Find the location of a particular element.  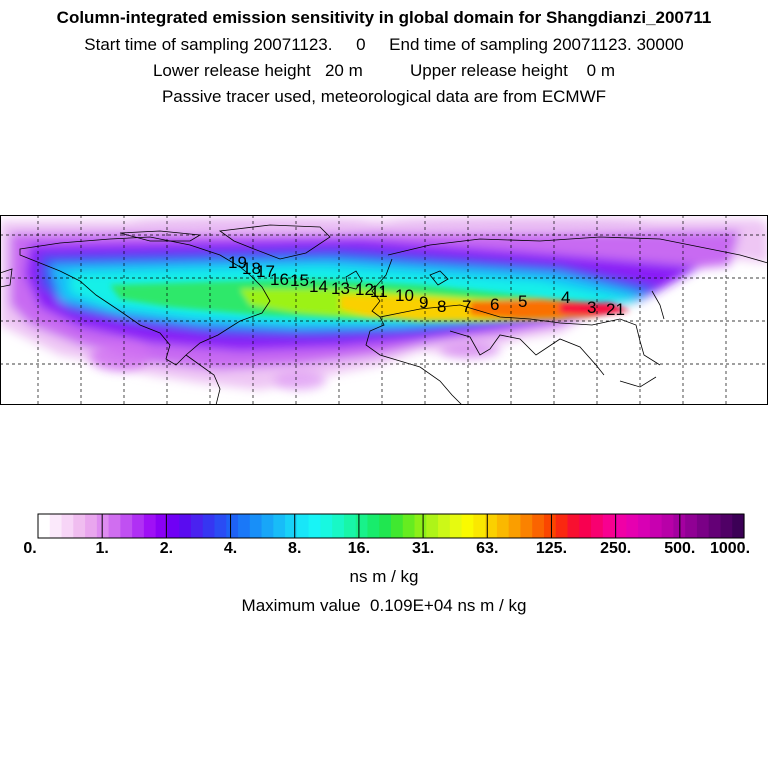

colorbar: 0. 1. 2. 4. 8. 16. 31. 63. 125. 250. 500. 1000. is located at coordinates (386, 535).